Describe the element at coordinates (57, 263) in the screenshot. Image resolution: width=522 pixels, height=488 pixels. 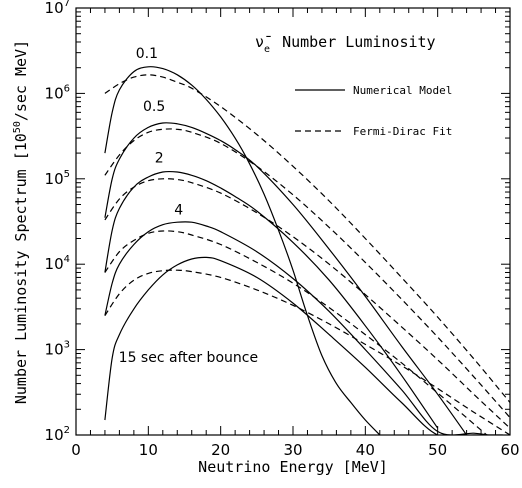
I see `y-tick-label: 10⁴` at that location.